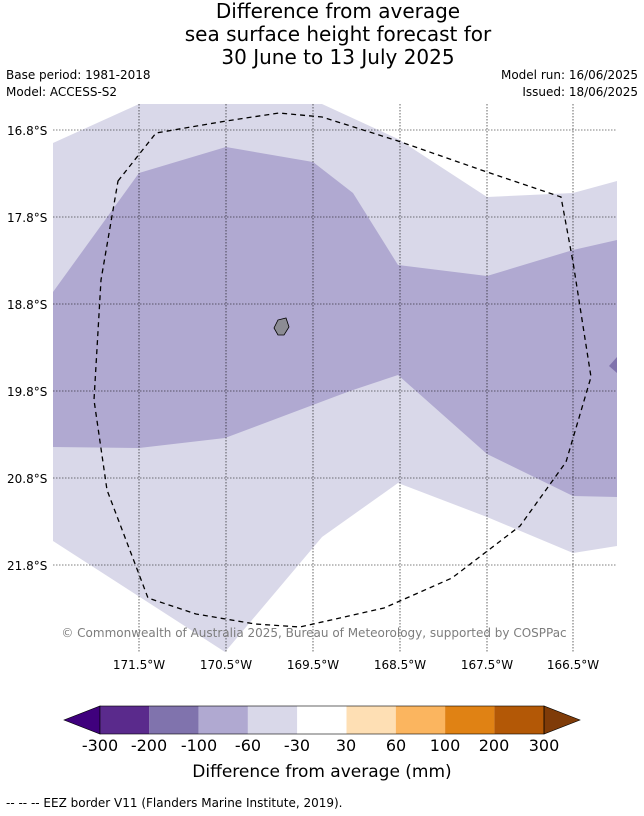  What do you see at coordinates (27, 131) in the screenshot?
I see `lat-label-1: 16.8°S` at bounding box center [27, 131].